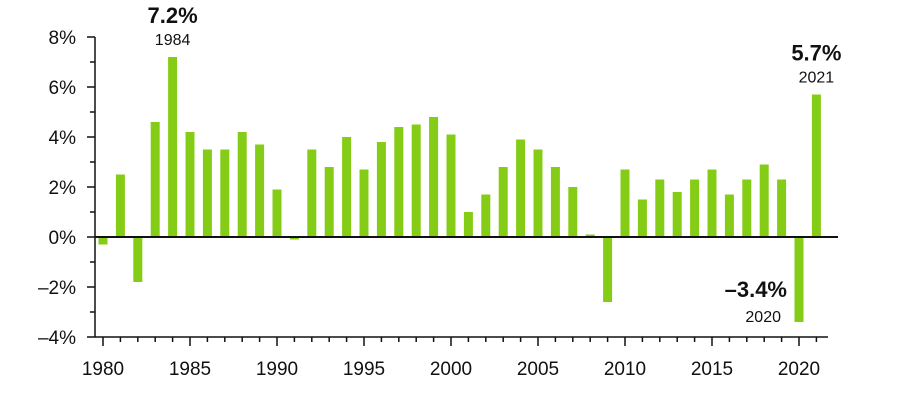  I want to click on y-tick-label: 0%, so click(63, 238).